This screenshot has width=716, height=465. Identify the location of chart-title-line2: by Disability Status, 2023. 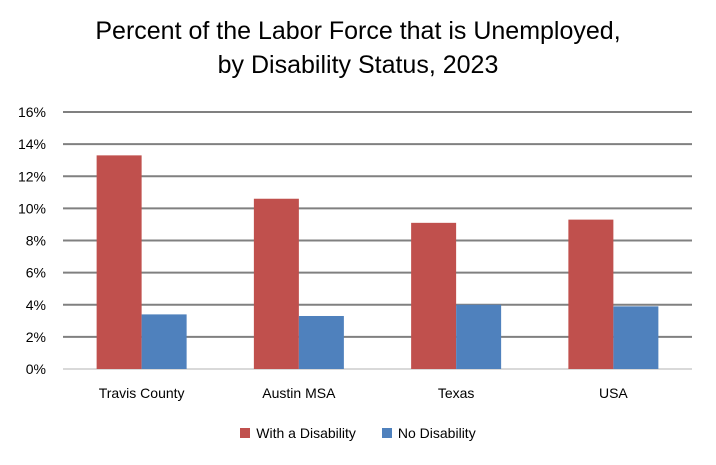
(358, 65).